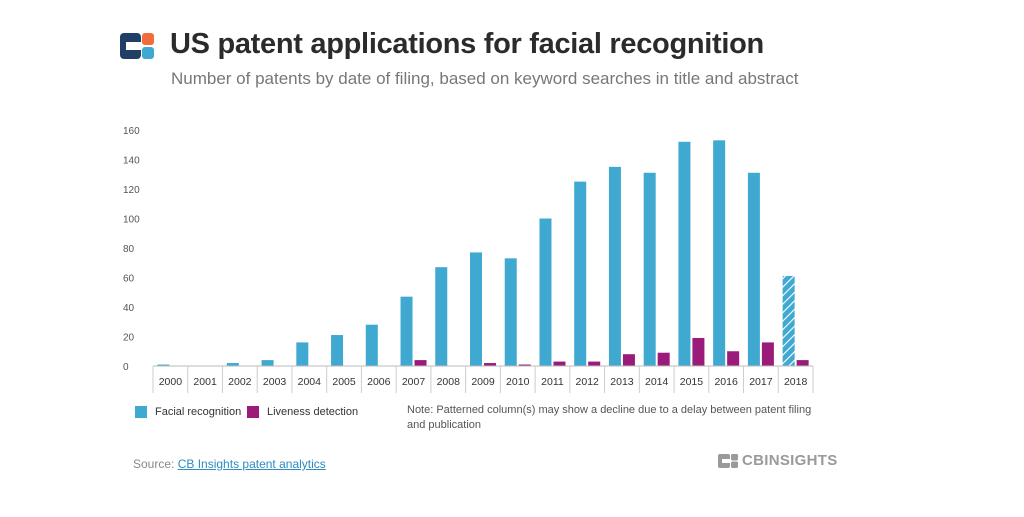 The height and width of the screenshot is (517, 1024). Describe the element at coordinates (518, 382) in the screenshot. I see `x-tick-label: 2010` at that location.